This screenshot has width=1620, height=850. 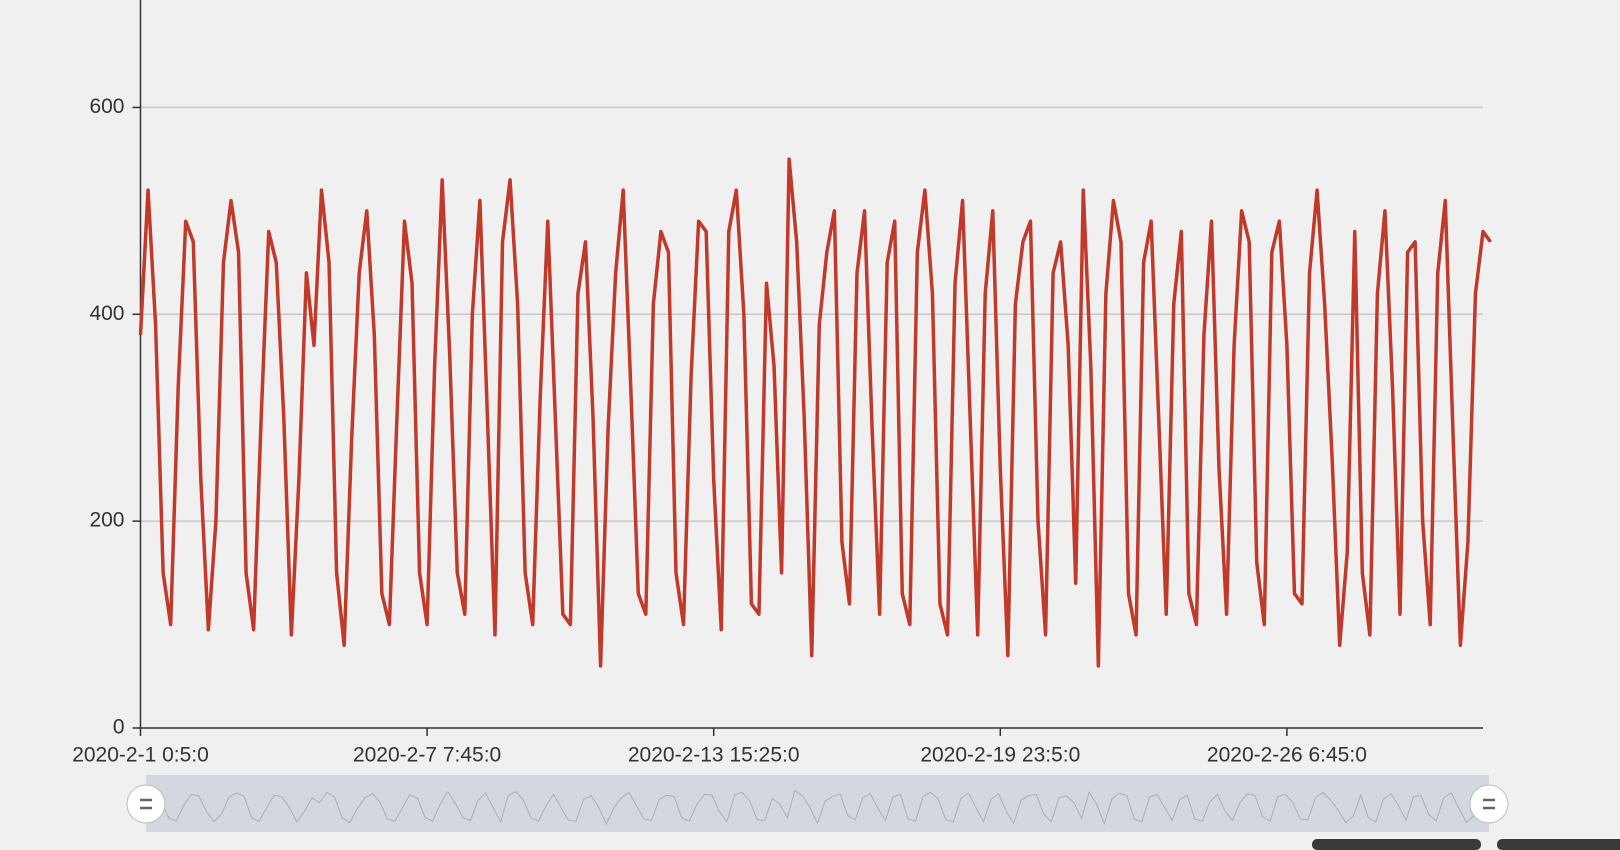 I want to click on y-tick-label: 0, so click(x=119, y=727).